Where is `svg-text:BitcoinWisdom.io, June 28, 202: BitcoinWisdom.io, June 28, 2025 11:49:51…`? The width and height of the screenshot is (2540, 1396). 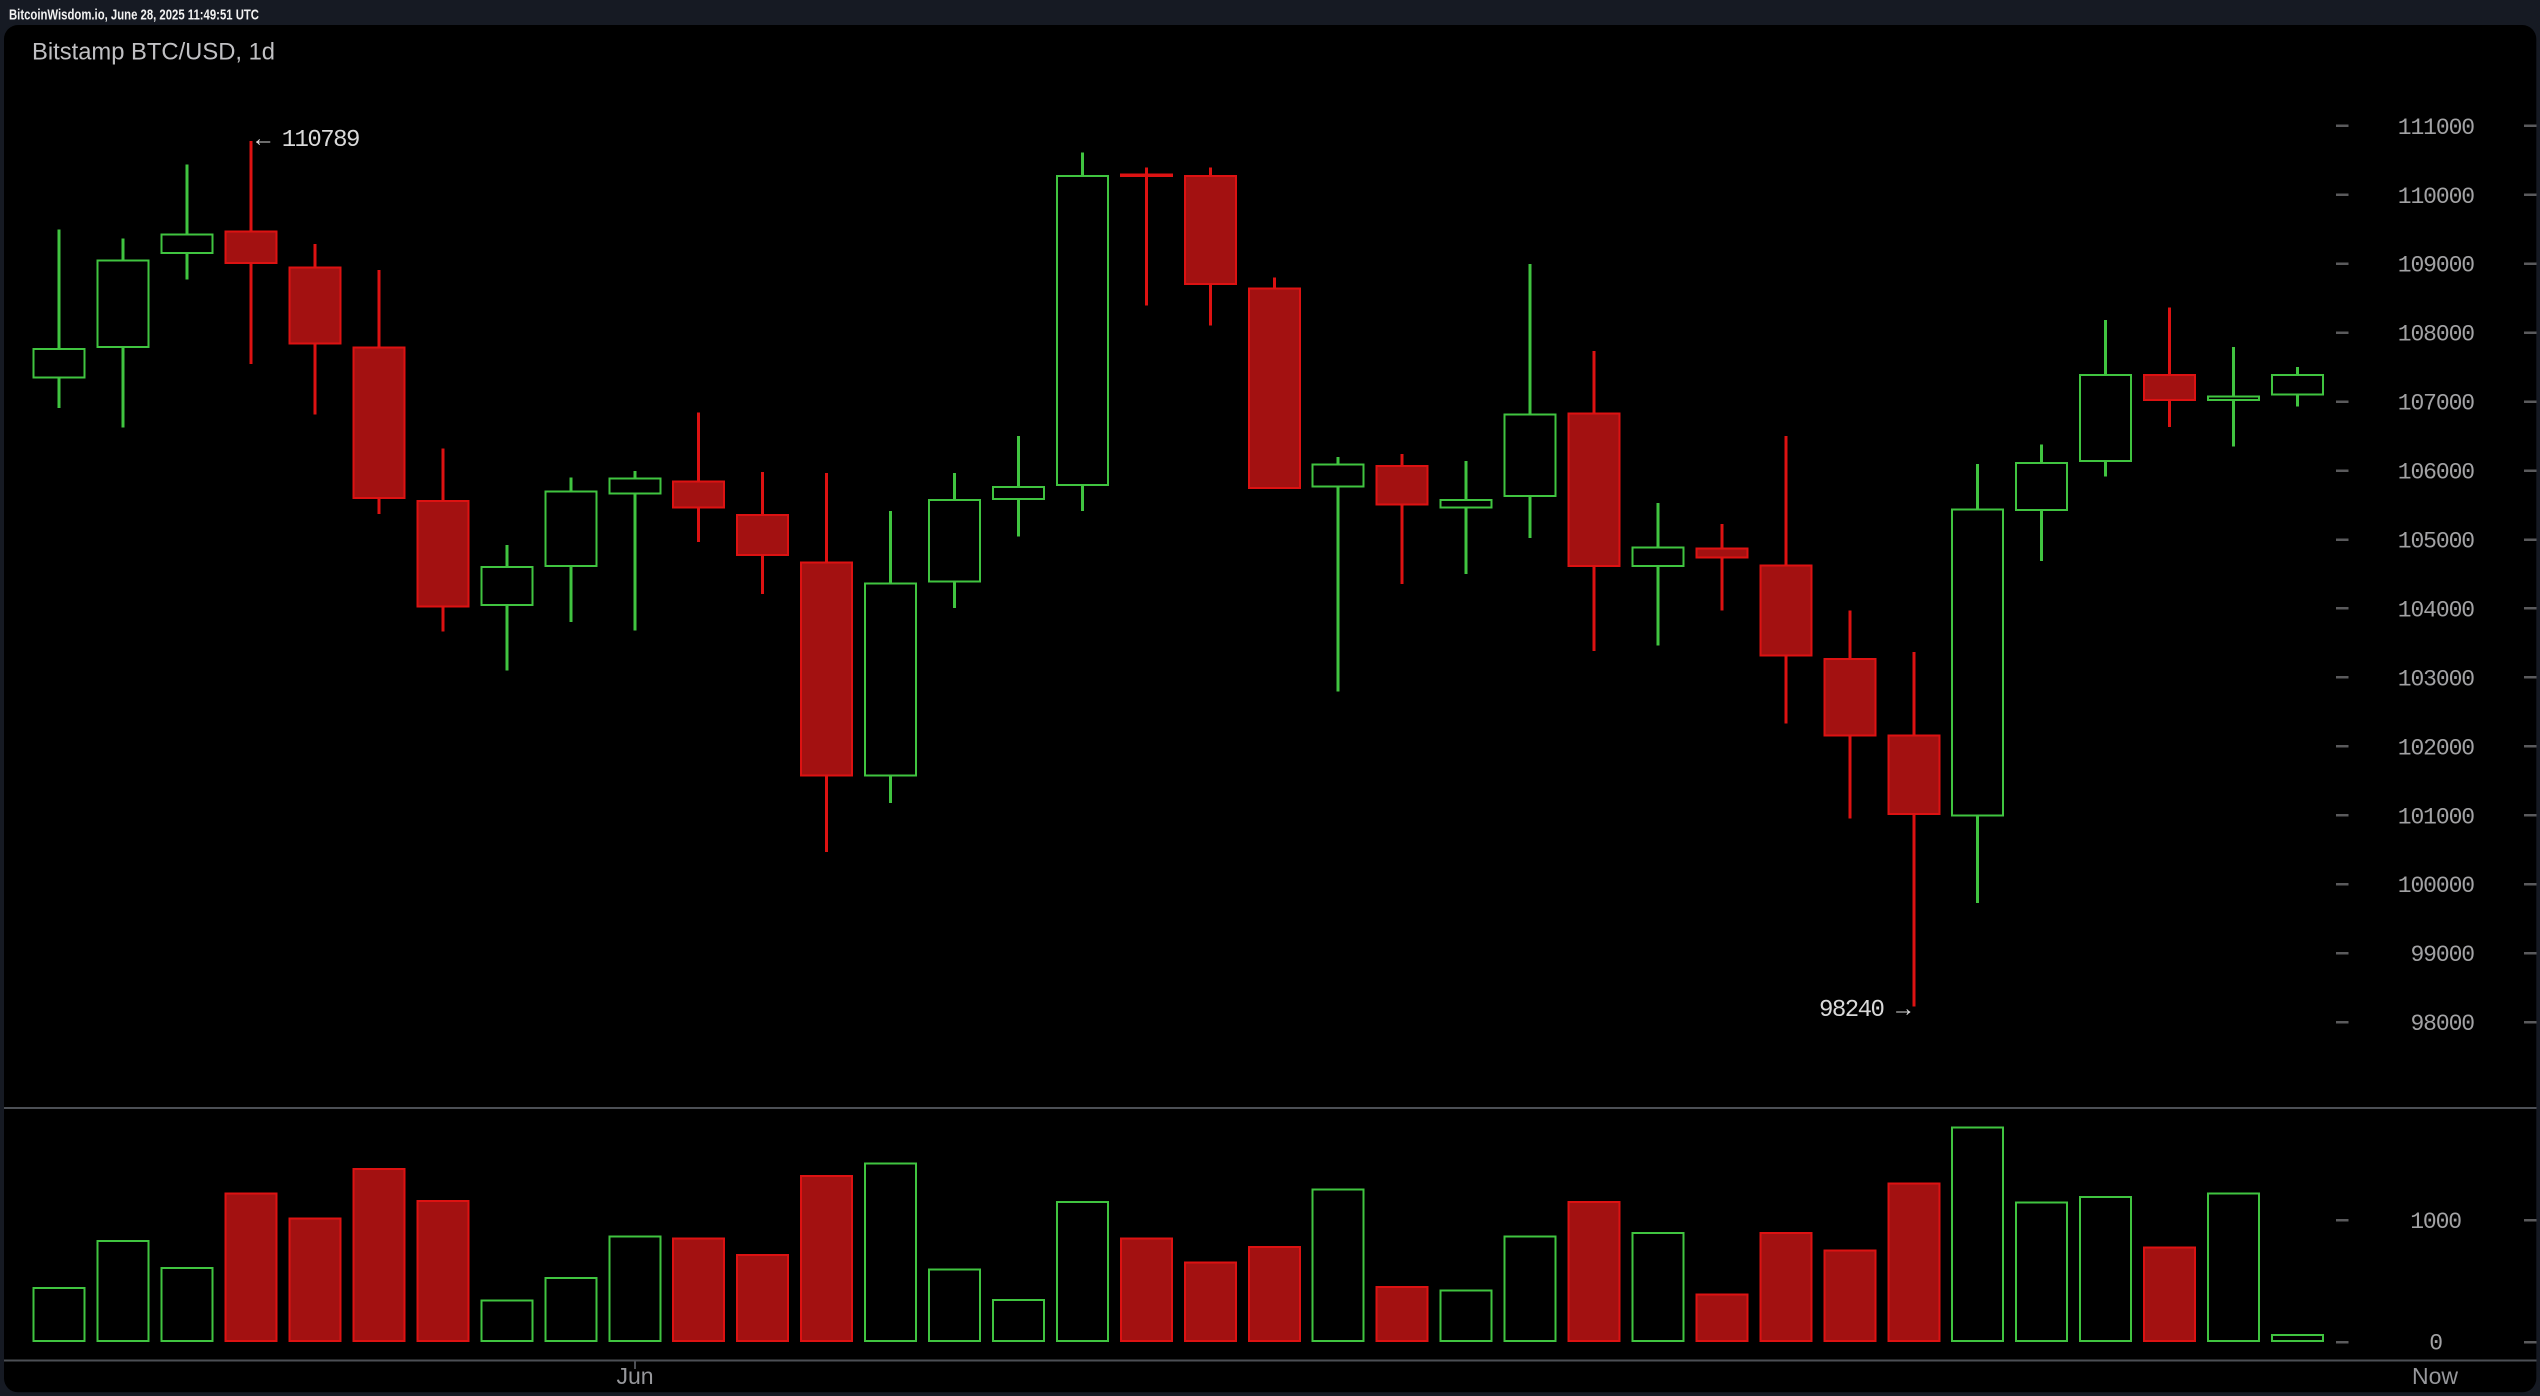 svg-text:BitcoinWisdom.io, June 28, 202: BitcoinWisdom.io, June 28, 2025 11:49:51… is located at coordinates (134, 15).